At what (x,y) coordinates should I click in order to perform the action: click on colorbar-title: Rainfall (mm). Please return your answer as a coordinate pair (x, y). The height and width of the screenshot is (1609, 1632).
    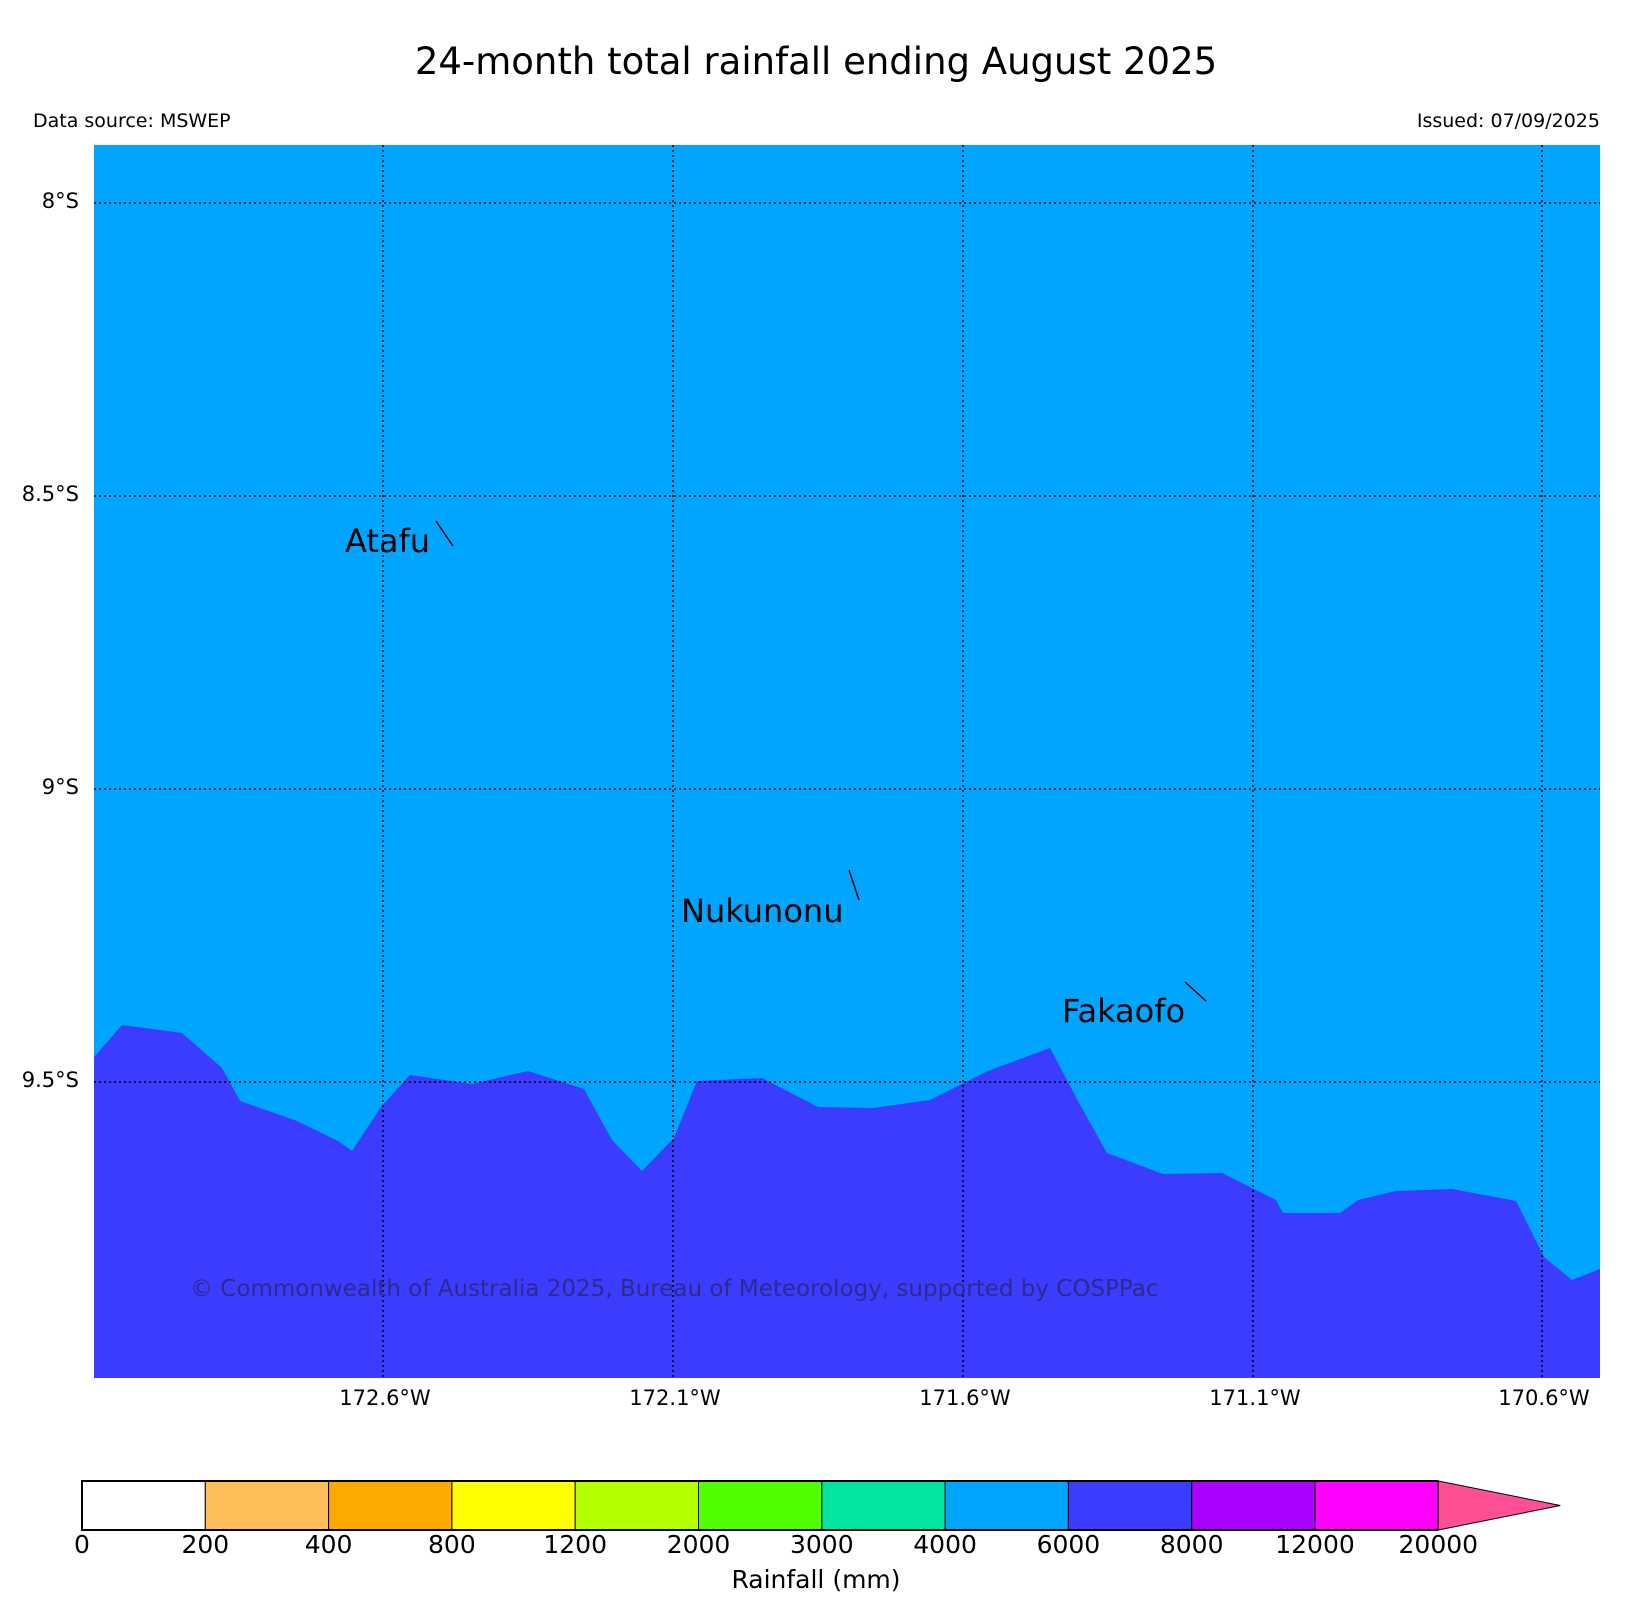
    Looking at the image, I should click on (816, 1579).